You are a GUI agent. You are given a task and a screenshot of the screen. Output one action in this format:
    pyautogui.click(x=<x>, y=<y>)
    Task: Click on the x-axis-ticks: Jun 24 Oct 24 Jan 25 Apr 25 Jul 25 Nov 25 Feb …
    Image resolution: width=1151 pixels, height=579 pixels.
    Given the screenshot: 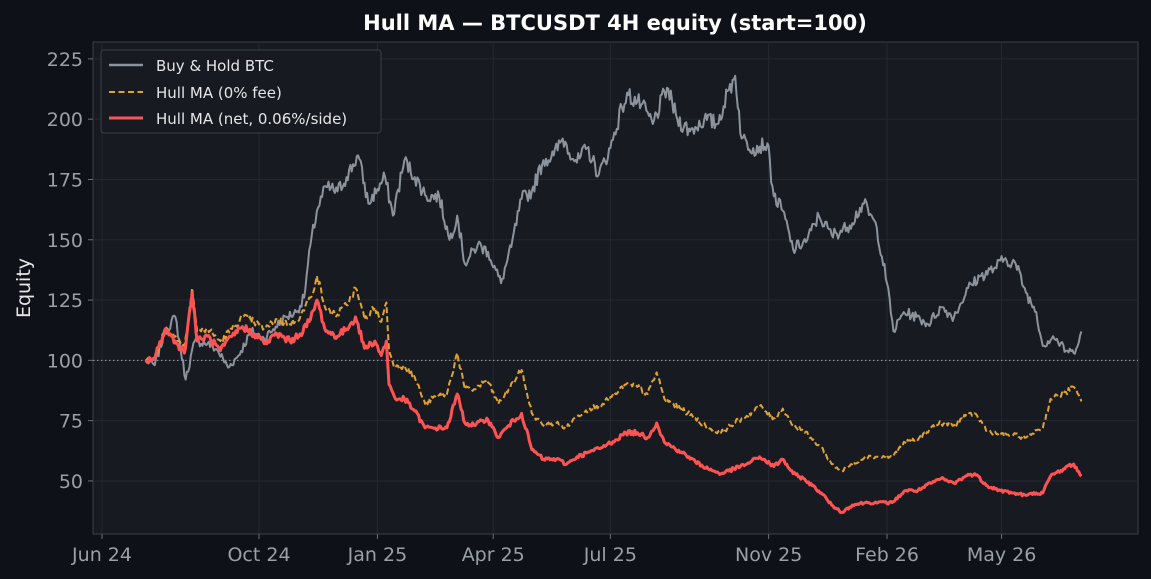 What is the action you would take?
    pyautogui.click(x=553, y=550)
    